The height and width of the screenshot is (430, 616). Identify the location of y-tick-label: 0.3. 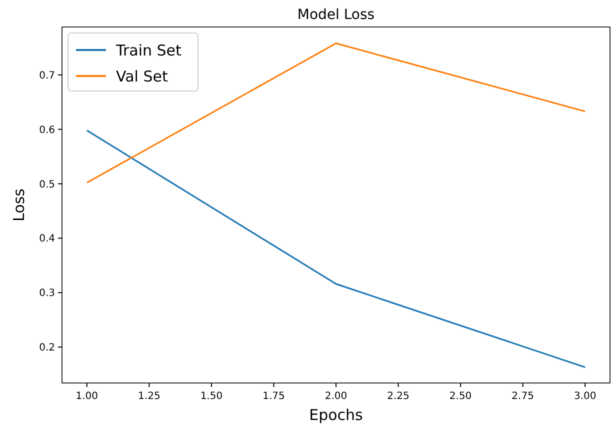
(47, 294).